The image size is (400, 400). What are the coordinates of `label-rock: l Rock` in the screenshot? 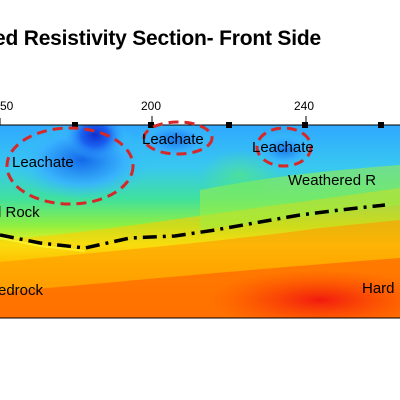 It's located at (20, 212).